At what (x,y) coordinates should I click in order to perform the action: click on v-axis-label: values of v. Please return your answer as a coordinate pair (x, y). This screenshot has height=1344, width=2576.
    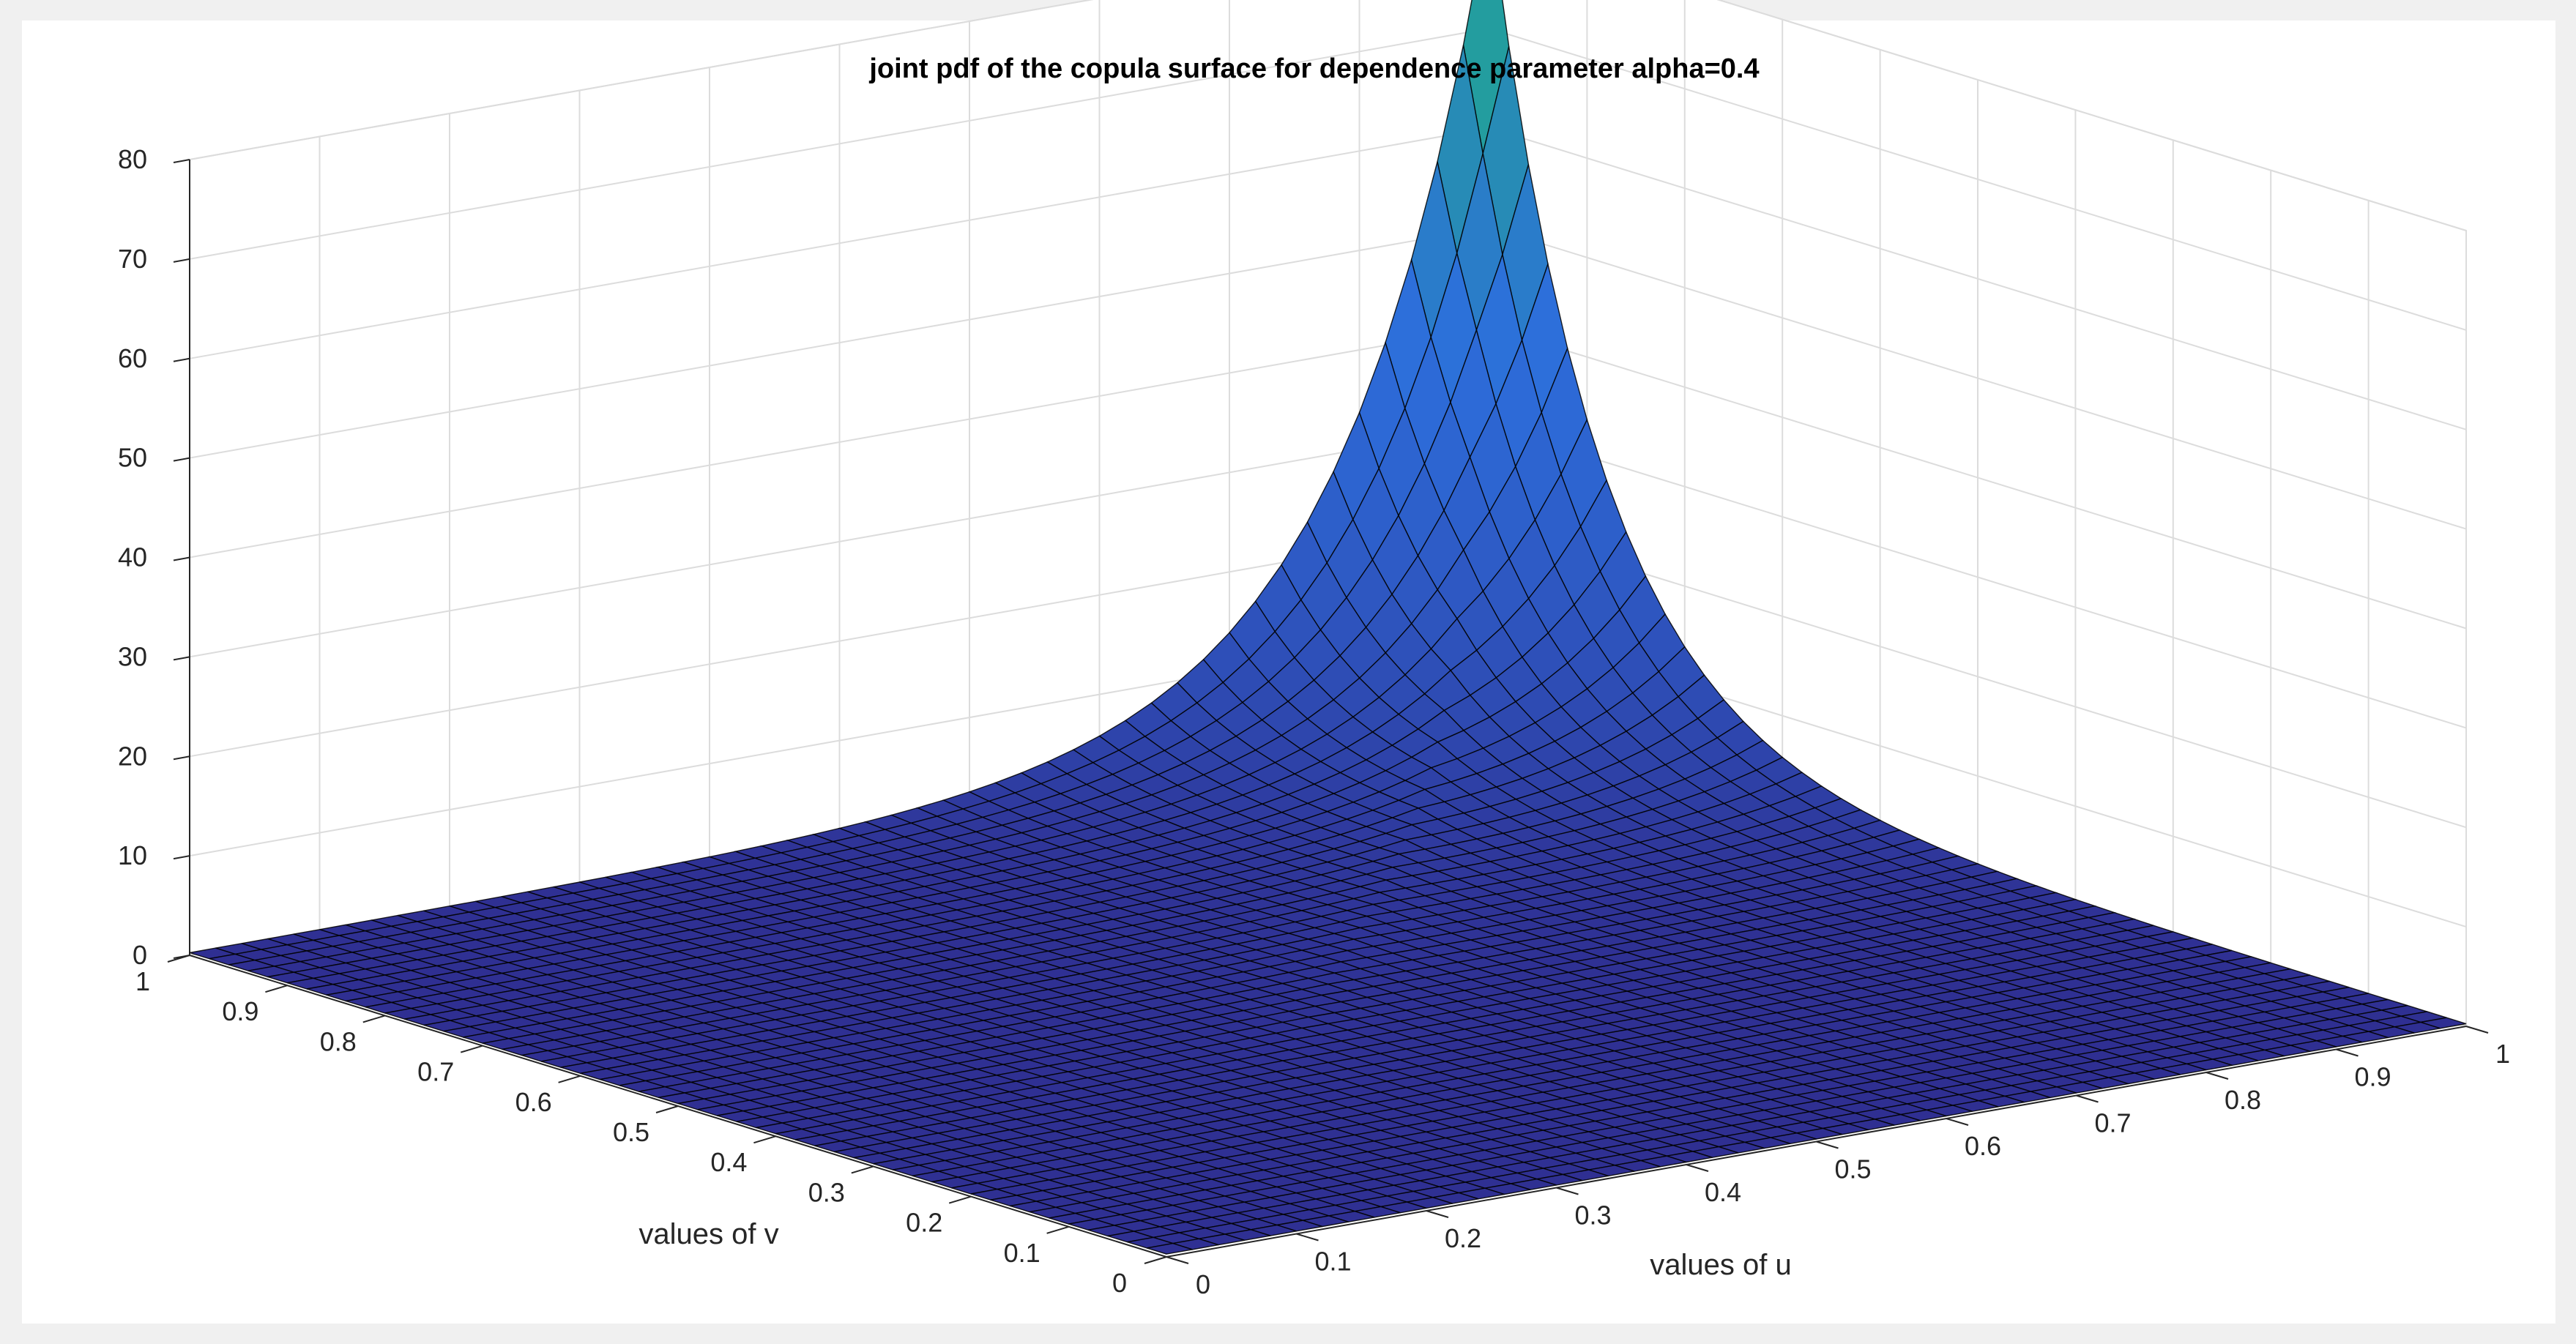
    Looking at the image, I should click on (708, 1234).